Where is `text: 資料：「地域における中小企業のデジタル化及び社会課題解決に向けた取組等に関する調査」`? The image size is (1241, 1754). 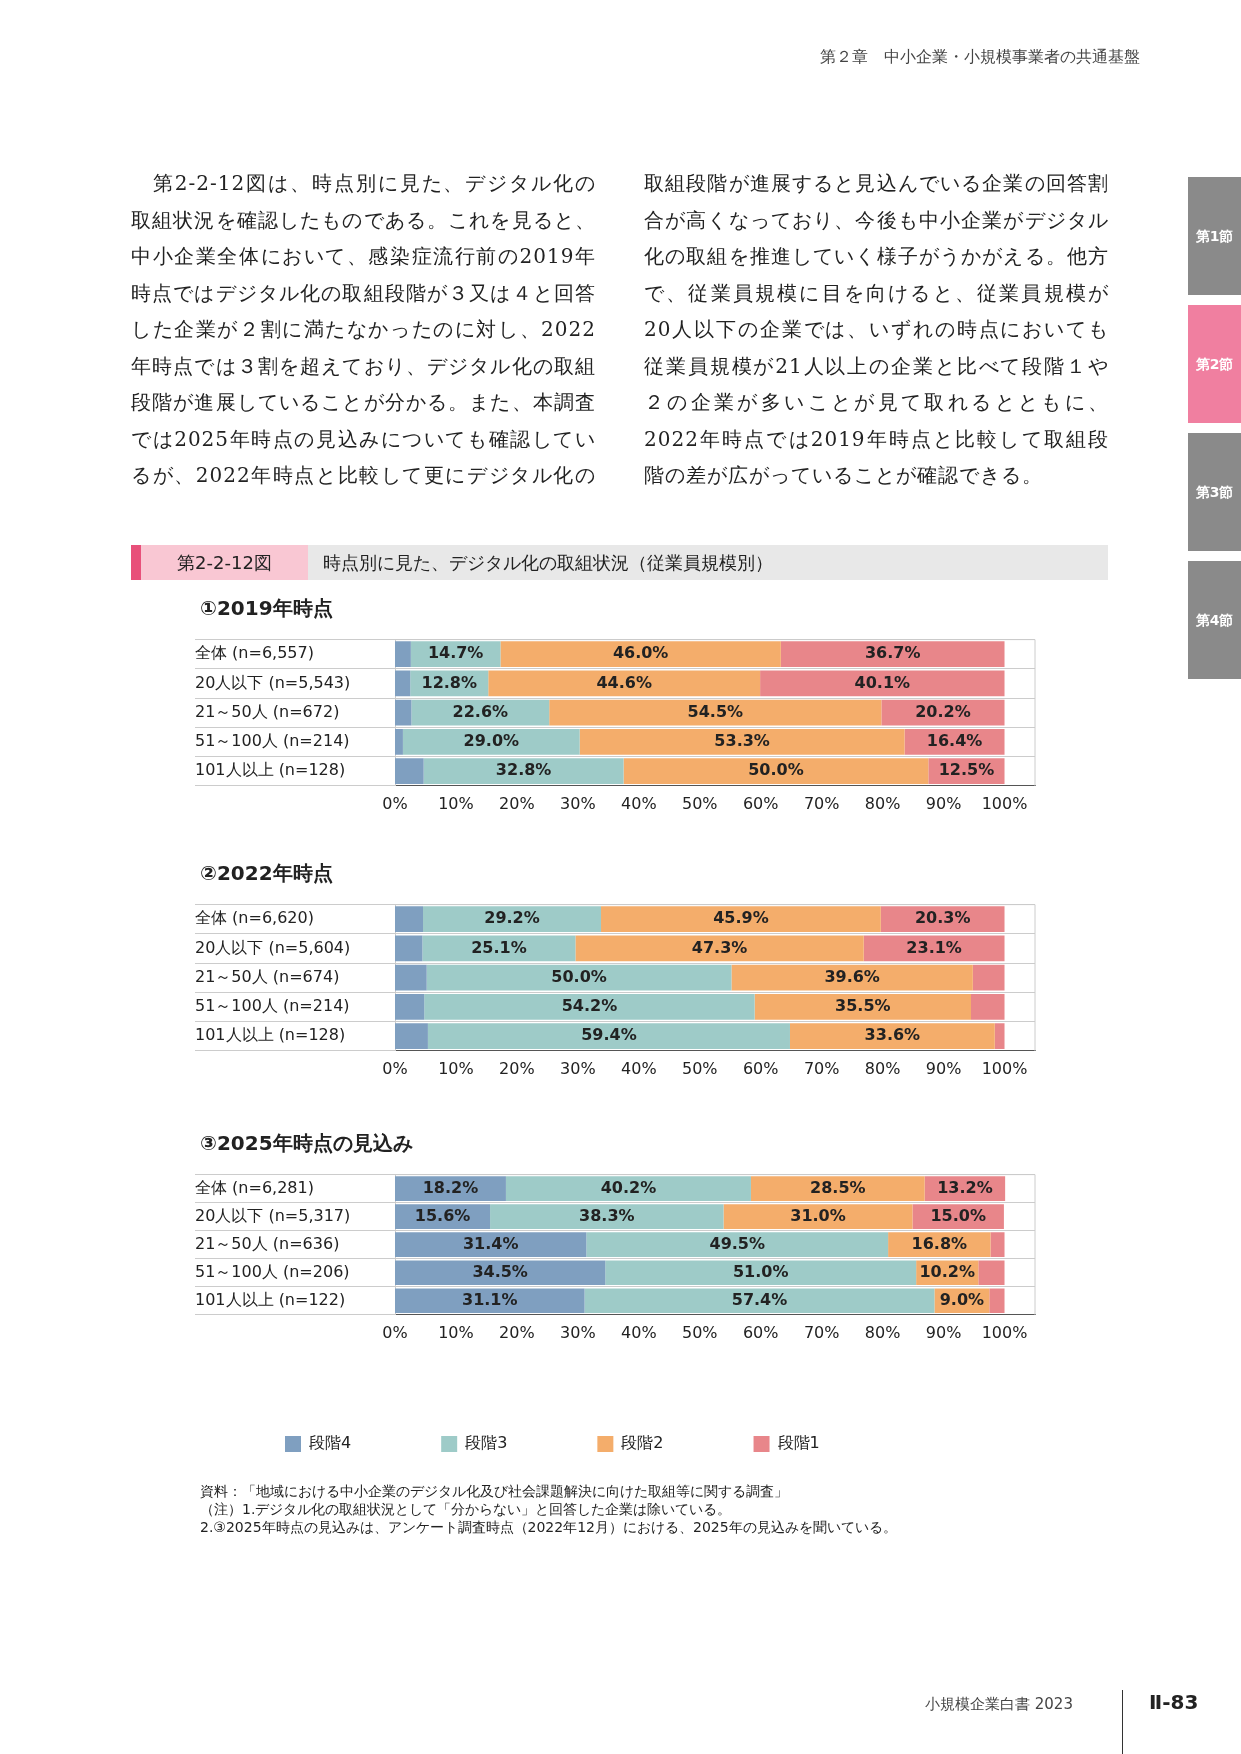 text: 資料：「地域における中小企業のデジタル化及び社会課題解決に向けた取組等に関する調査」 is located at coordinates (494, 1491).